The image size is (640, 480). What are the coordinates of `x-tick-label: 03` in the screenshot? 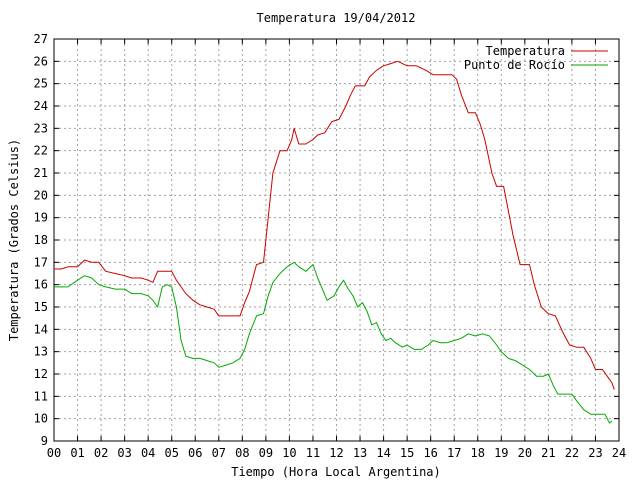 It's located at (124, 453).